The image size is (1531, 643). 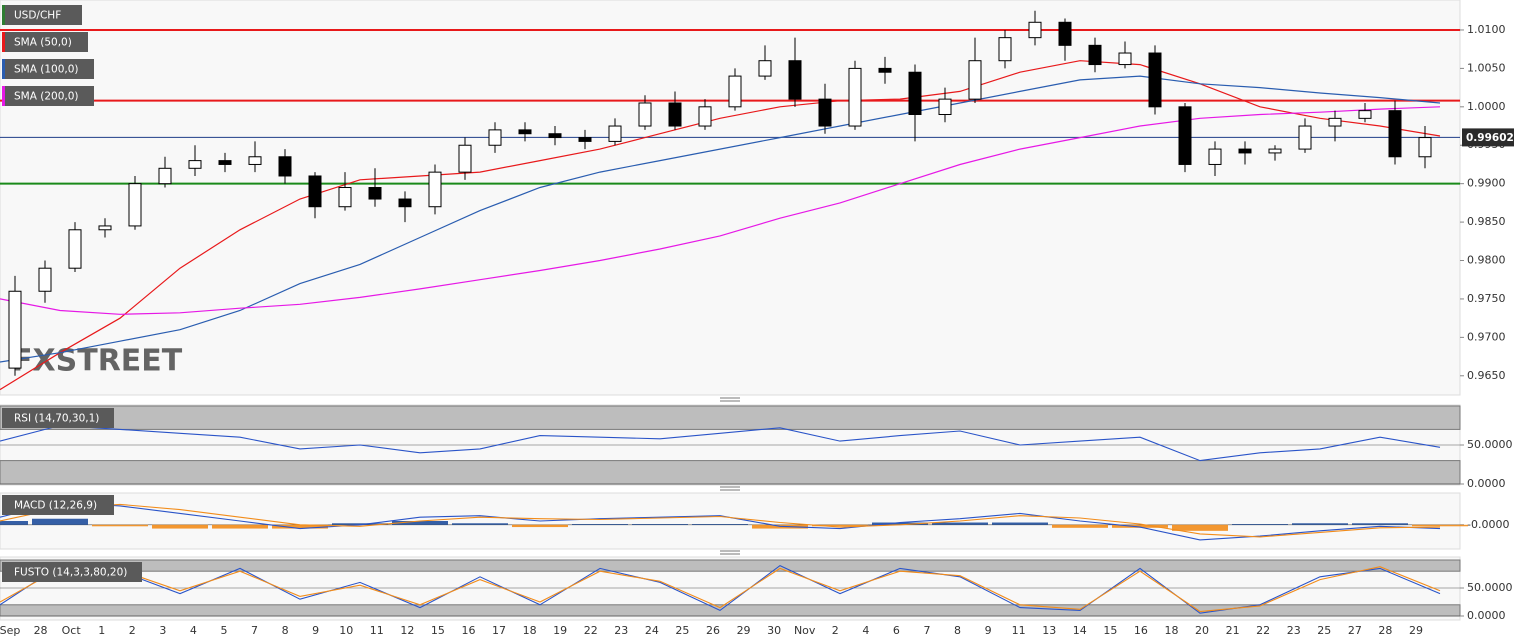 What do you see at coordinates (1486, 298) in the screenshot?
I see `y-tick-label: 0.9750` at bounding box center [1486, 298].